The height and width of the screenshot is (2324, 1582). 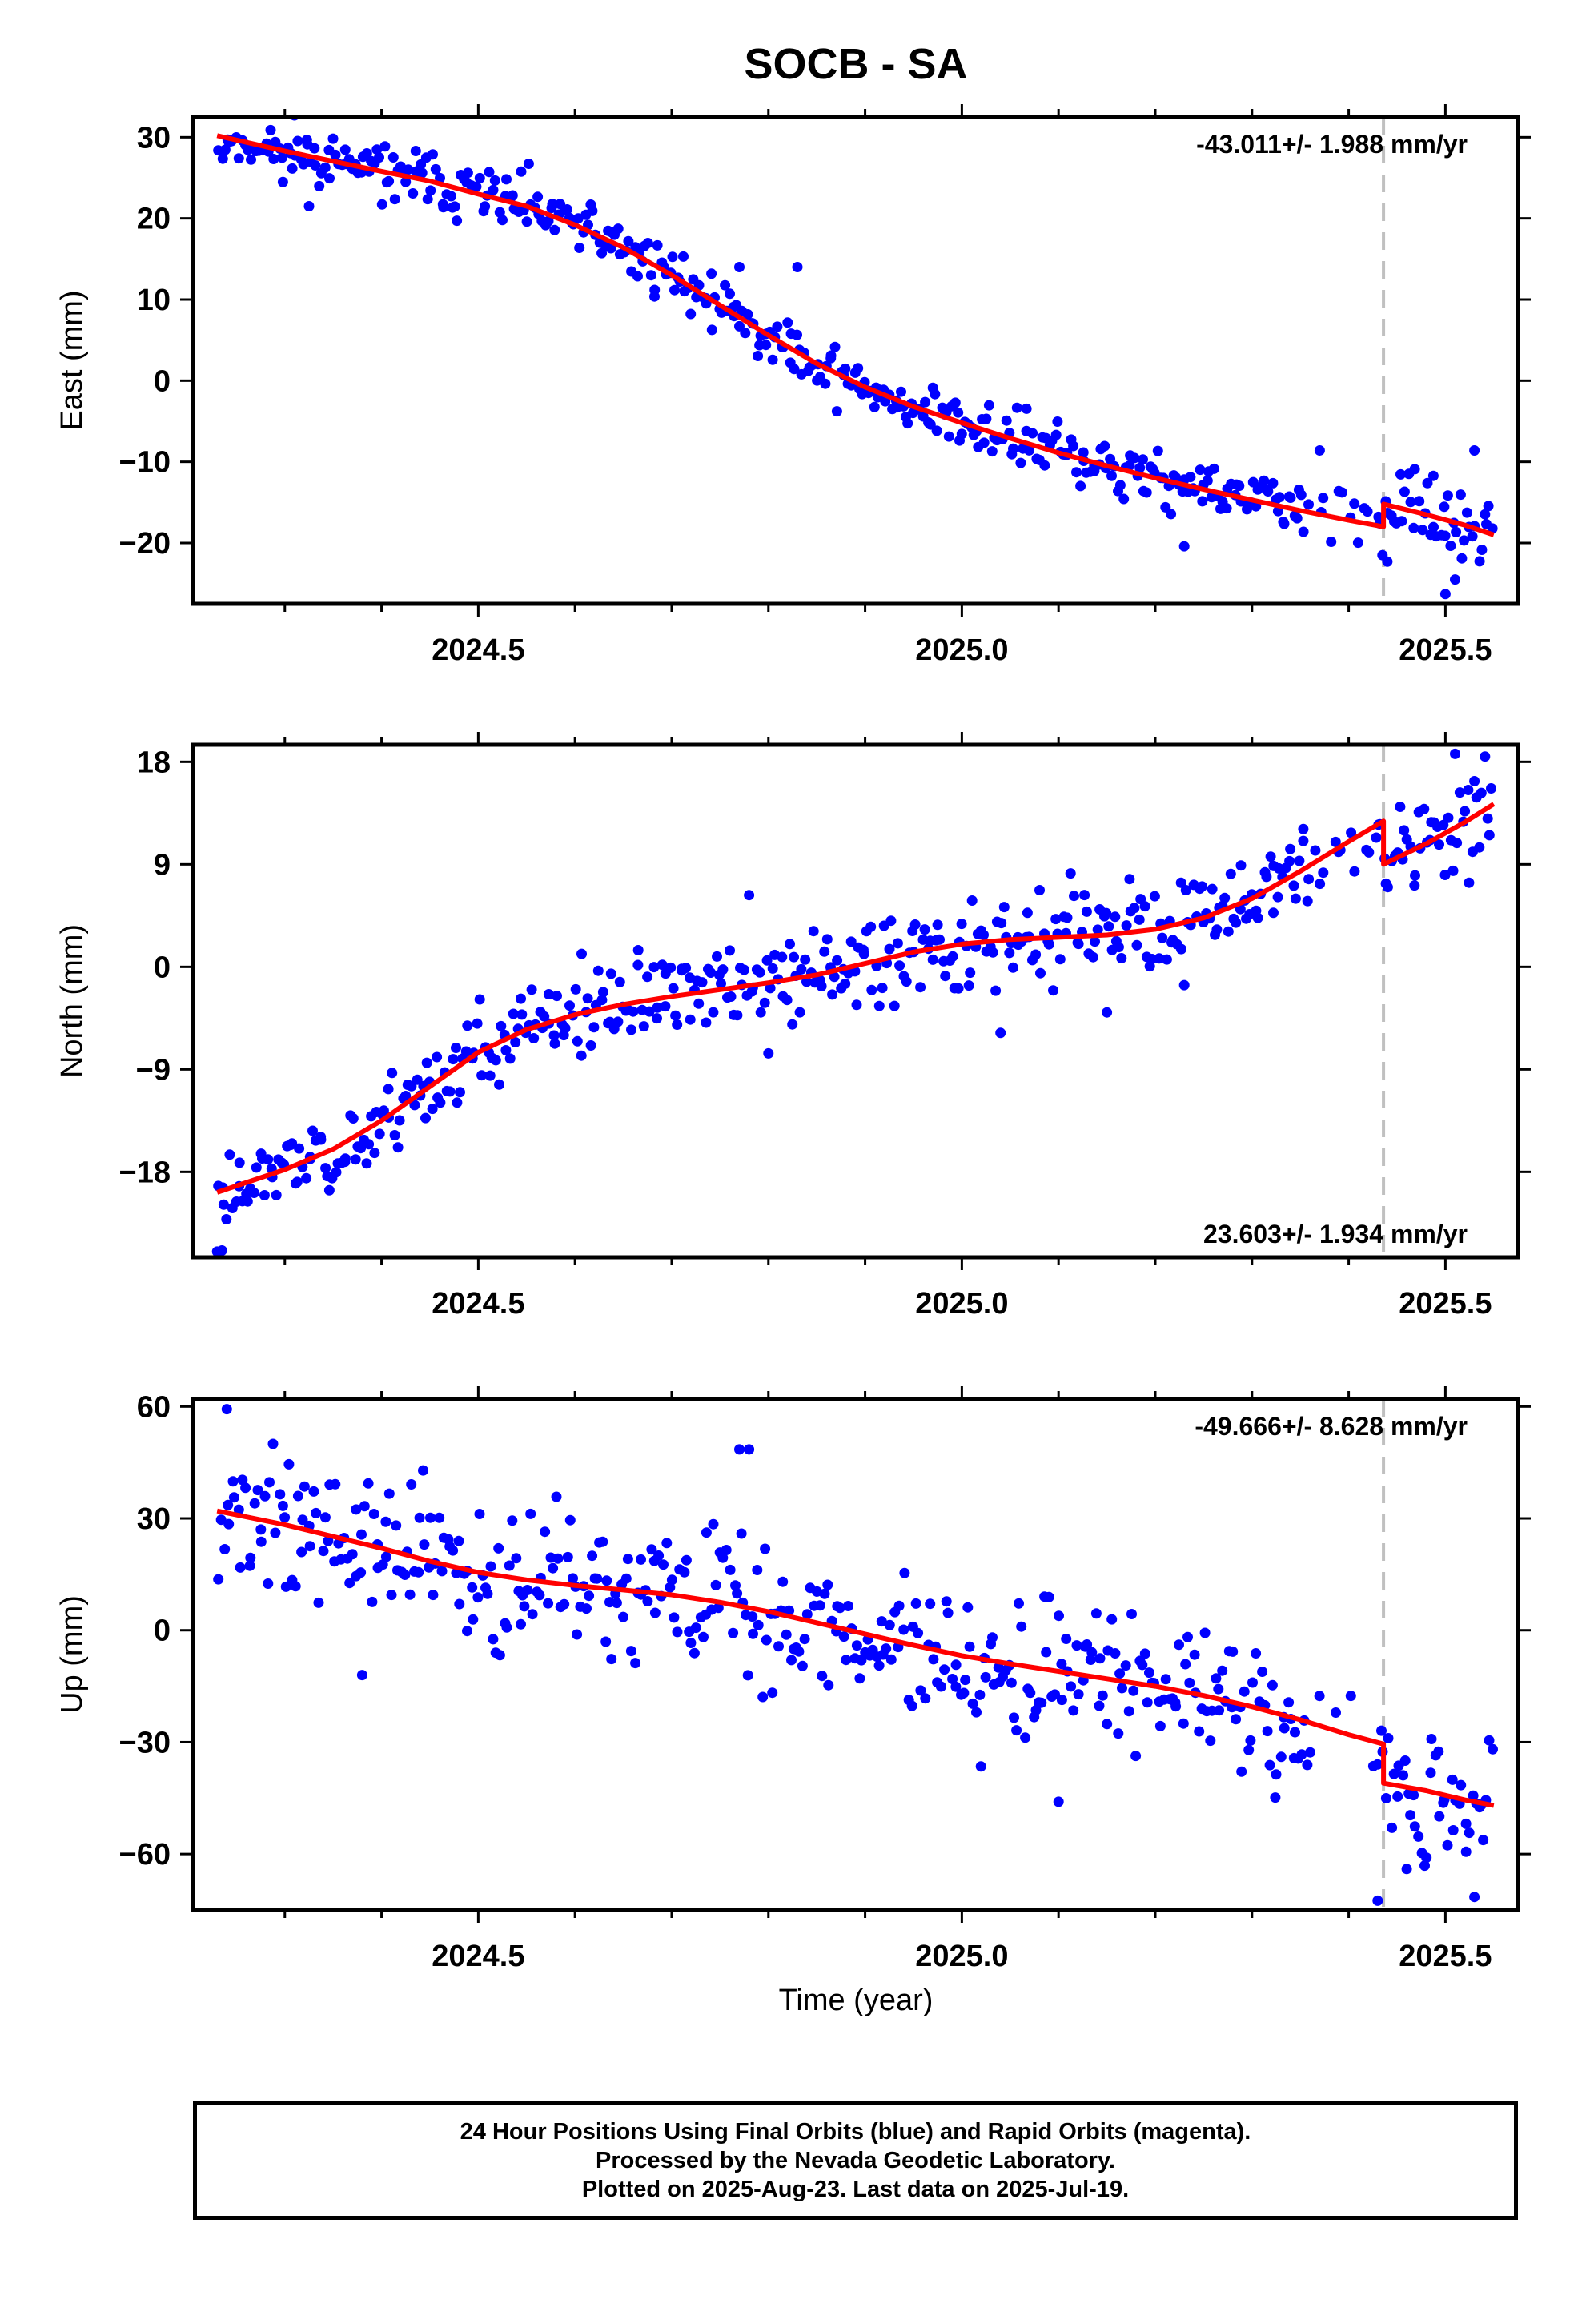 What do you see at coordinates (478, 650) in the screenshot?
I see `x-tick-label: 2024.5` at bounding box center [478, 650].